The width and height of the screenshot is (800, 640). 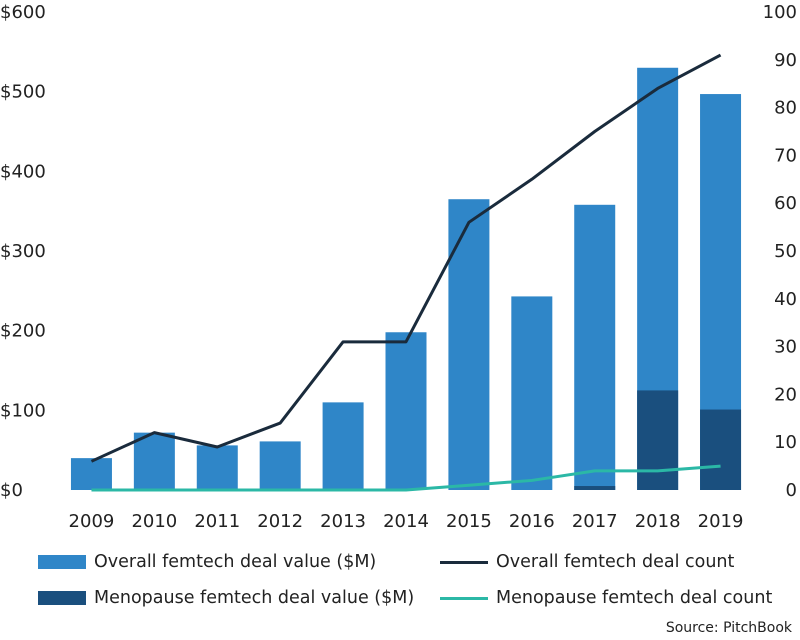 I want to click on x-tick-label: 2019, so click(x=721, y=521).